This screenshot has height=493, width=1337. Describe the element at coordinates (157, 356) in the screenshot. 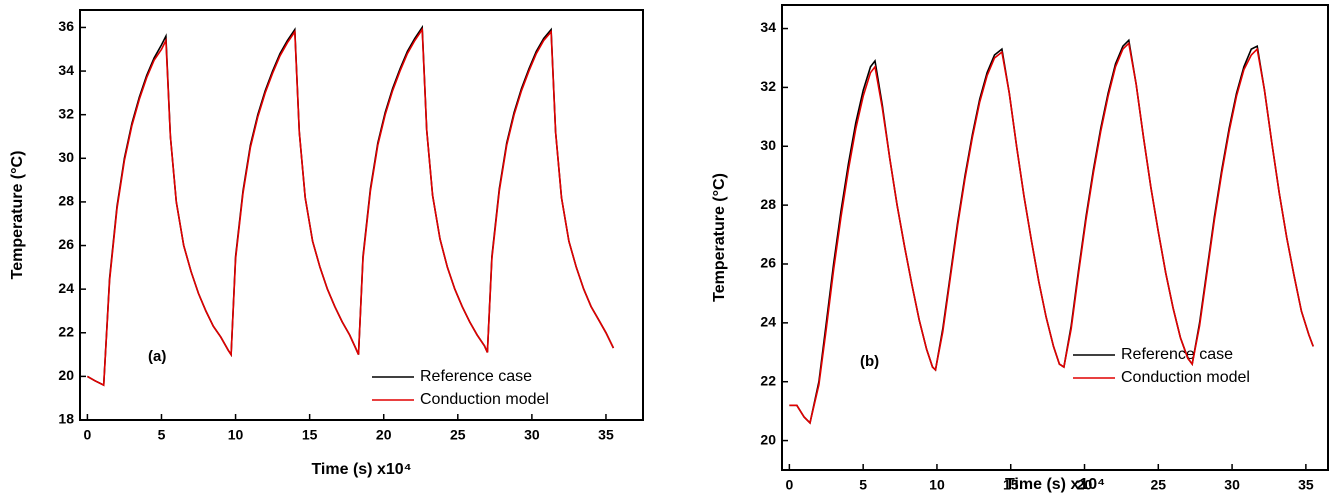

I see `panel-label: (a)` at that location.